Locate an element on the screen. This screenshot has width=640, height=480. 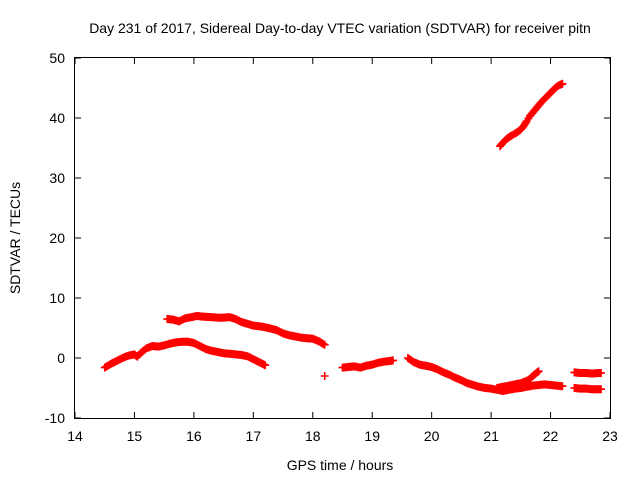
x-axis-label: GPS time / hours is located at coordinates (340, 465).